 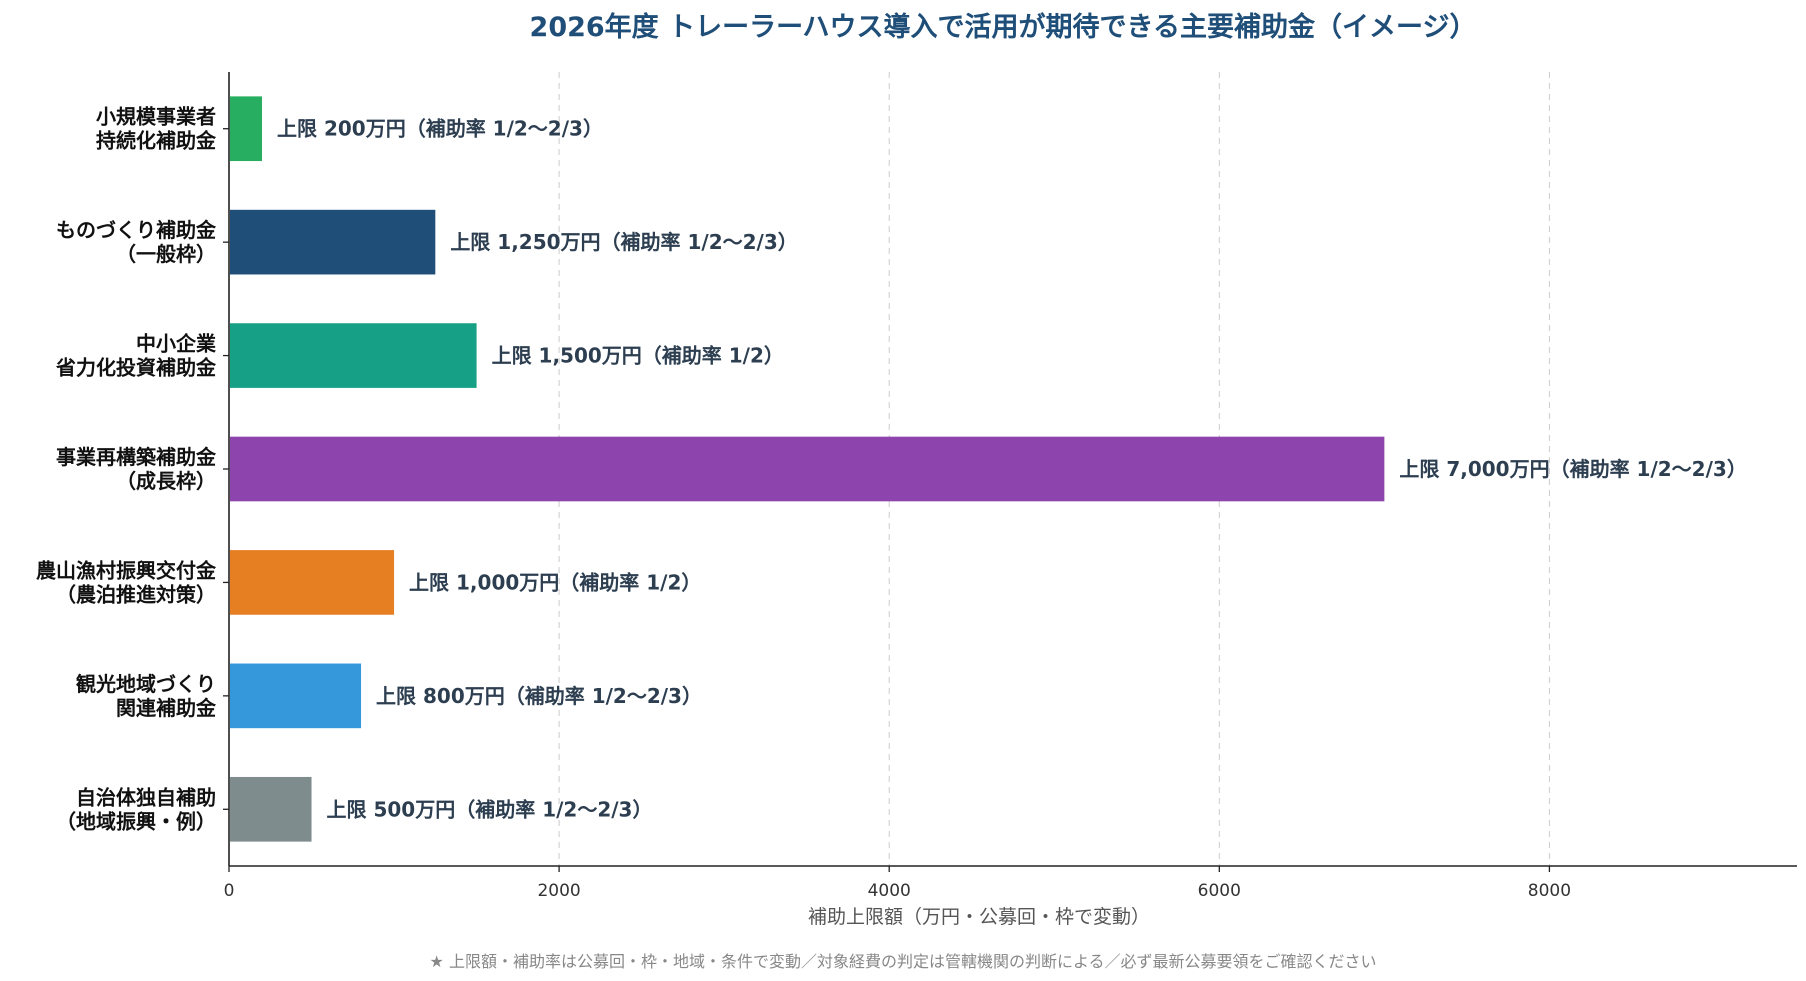 I want to click on category-label: 小規模事業者持続化補助金, so click(x=156, y=129).